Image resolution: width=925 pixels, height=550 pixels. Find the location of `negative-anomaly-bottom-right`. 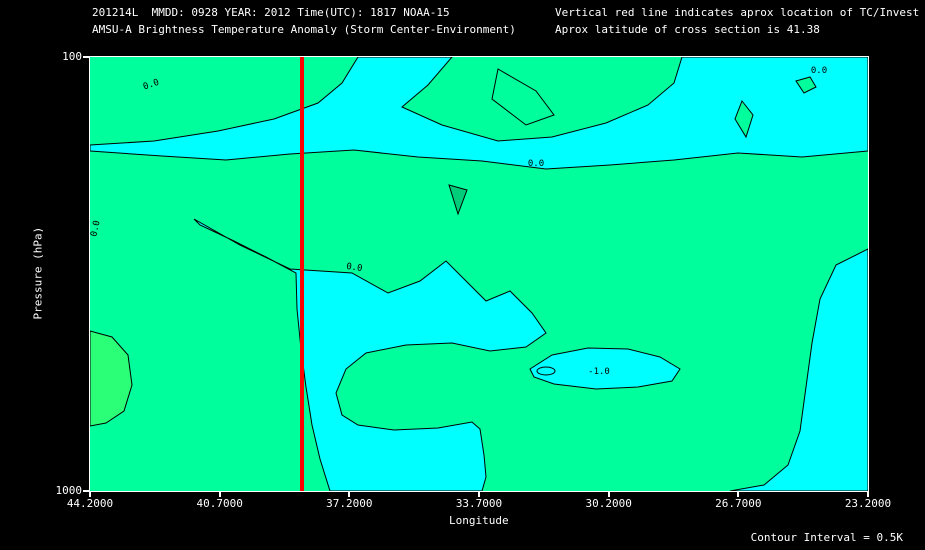

negative-anomaly-bottom-right is located at coordinates (798, 369).